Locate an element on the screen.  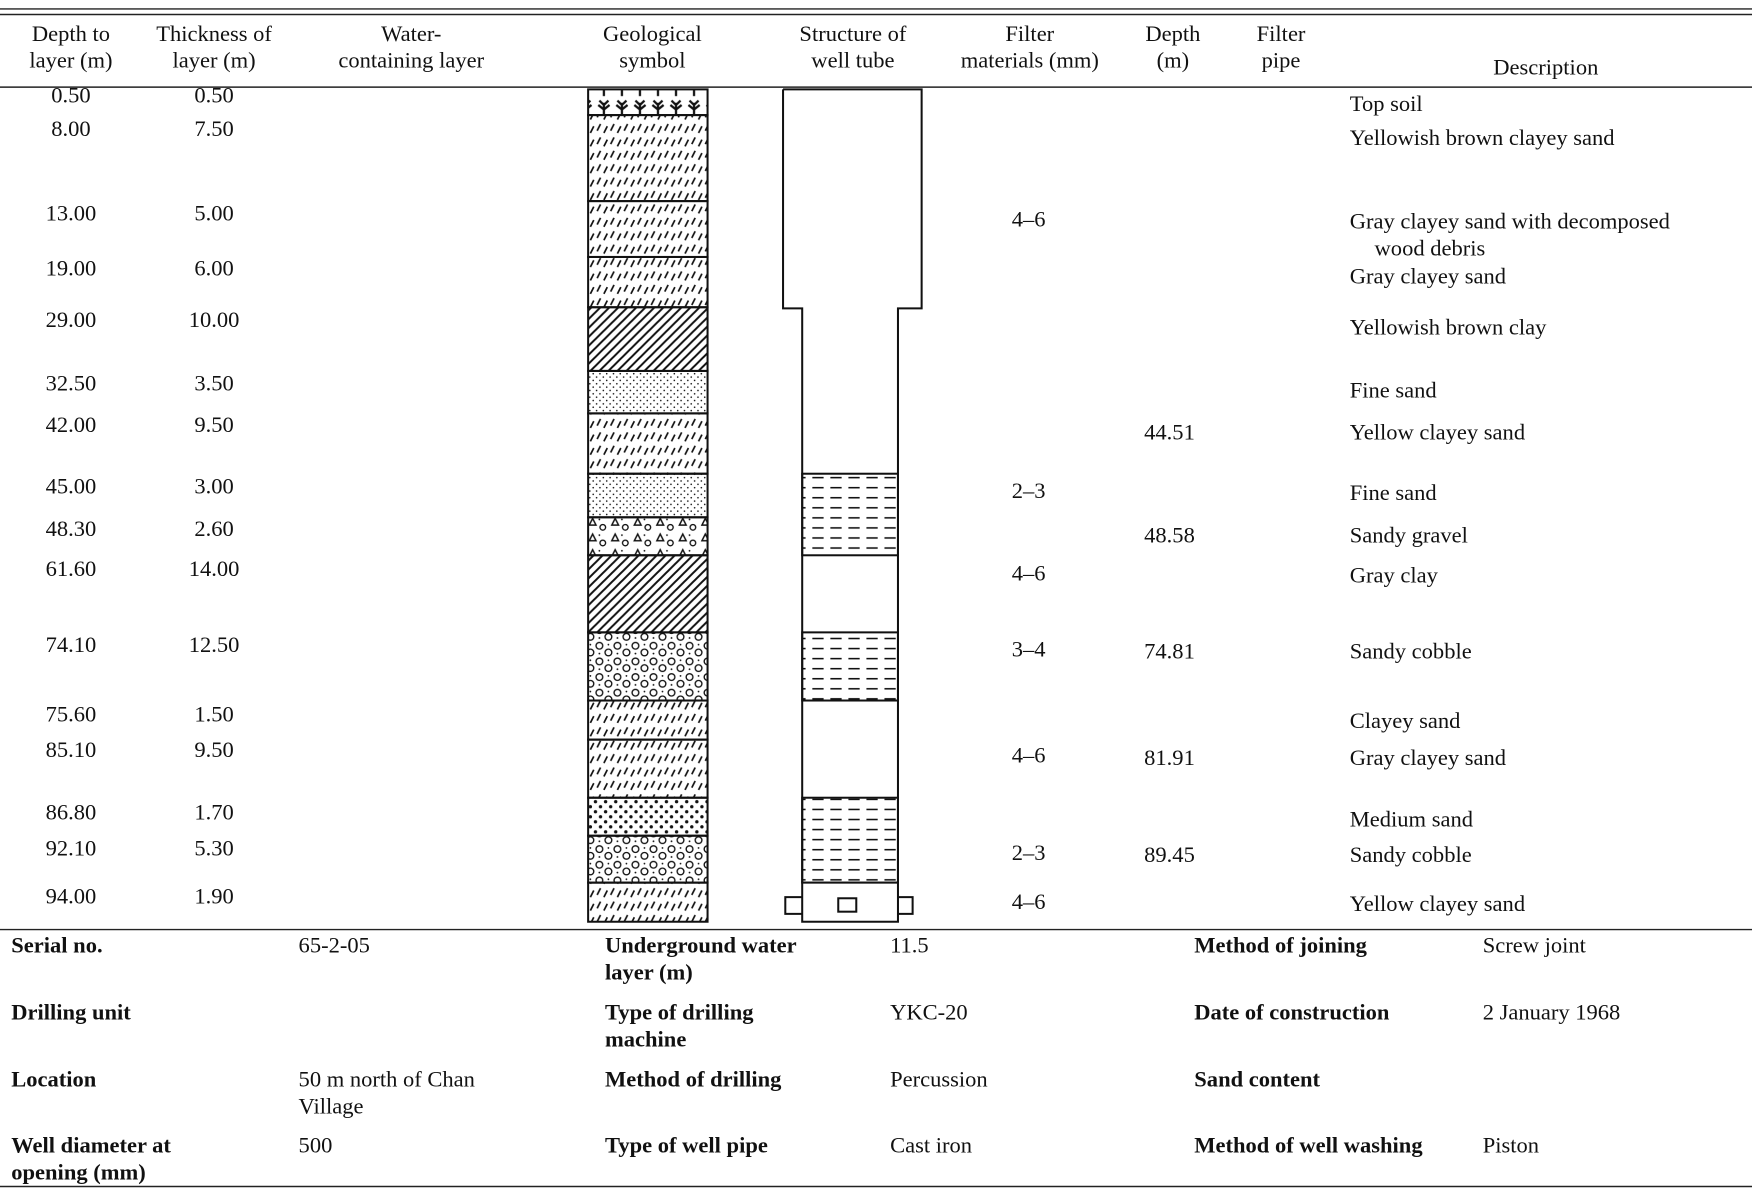
layer-depth: 86.80 is located at coordinates (71, 812).